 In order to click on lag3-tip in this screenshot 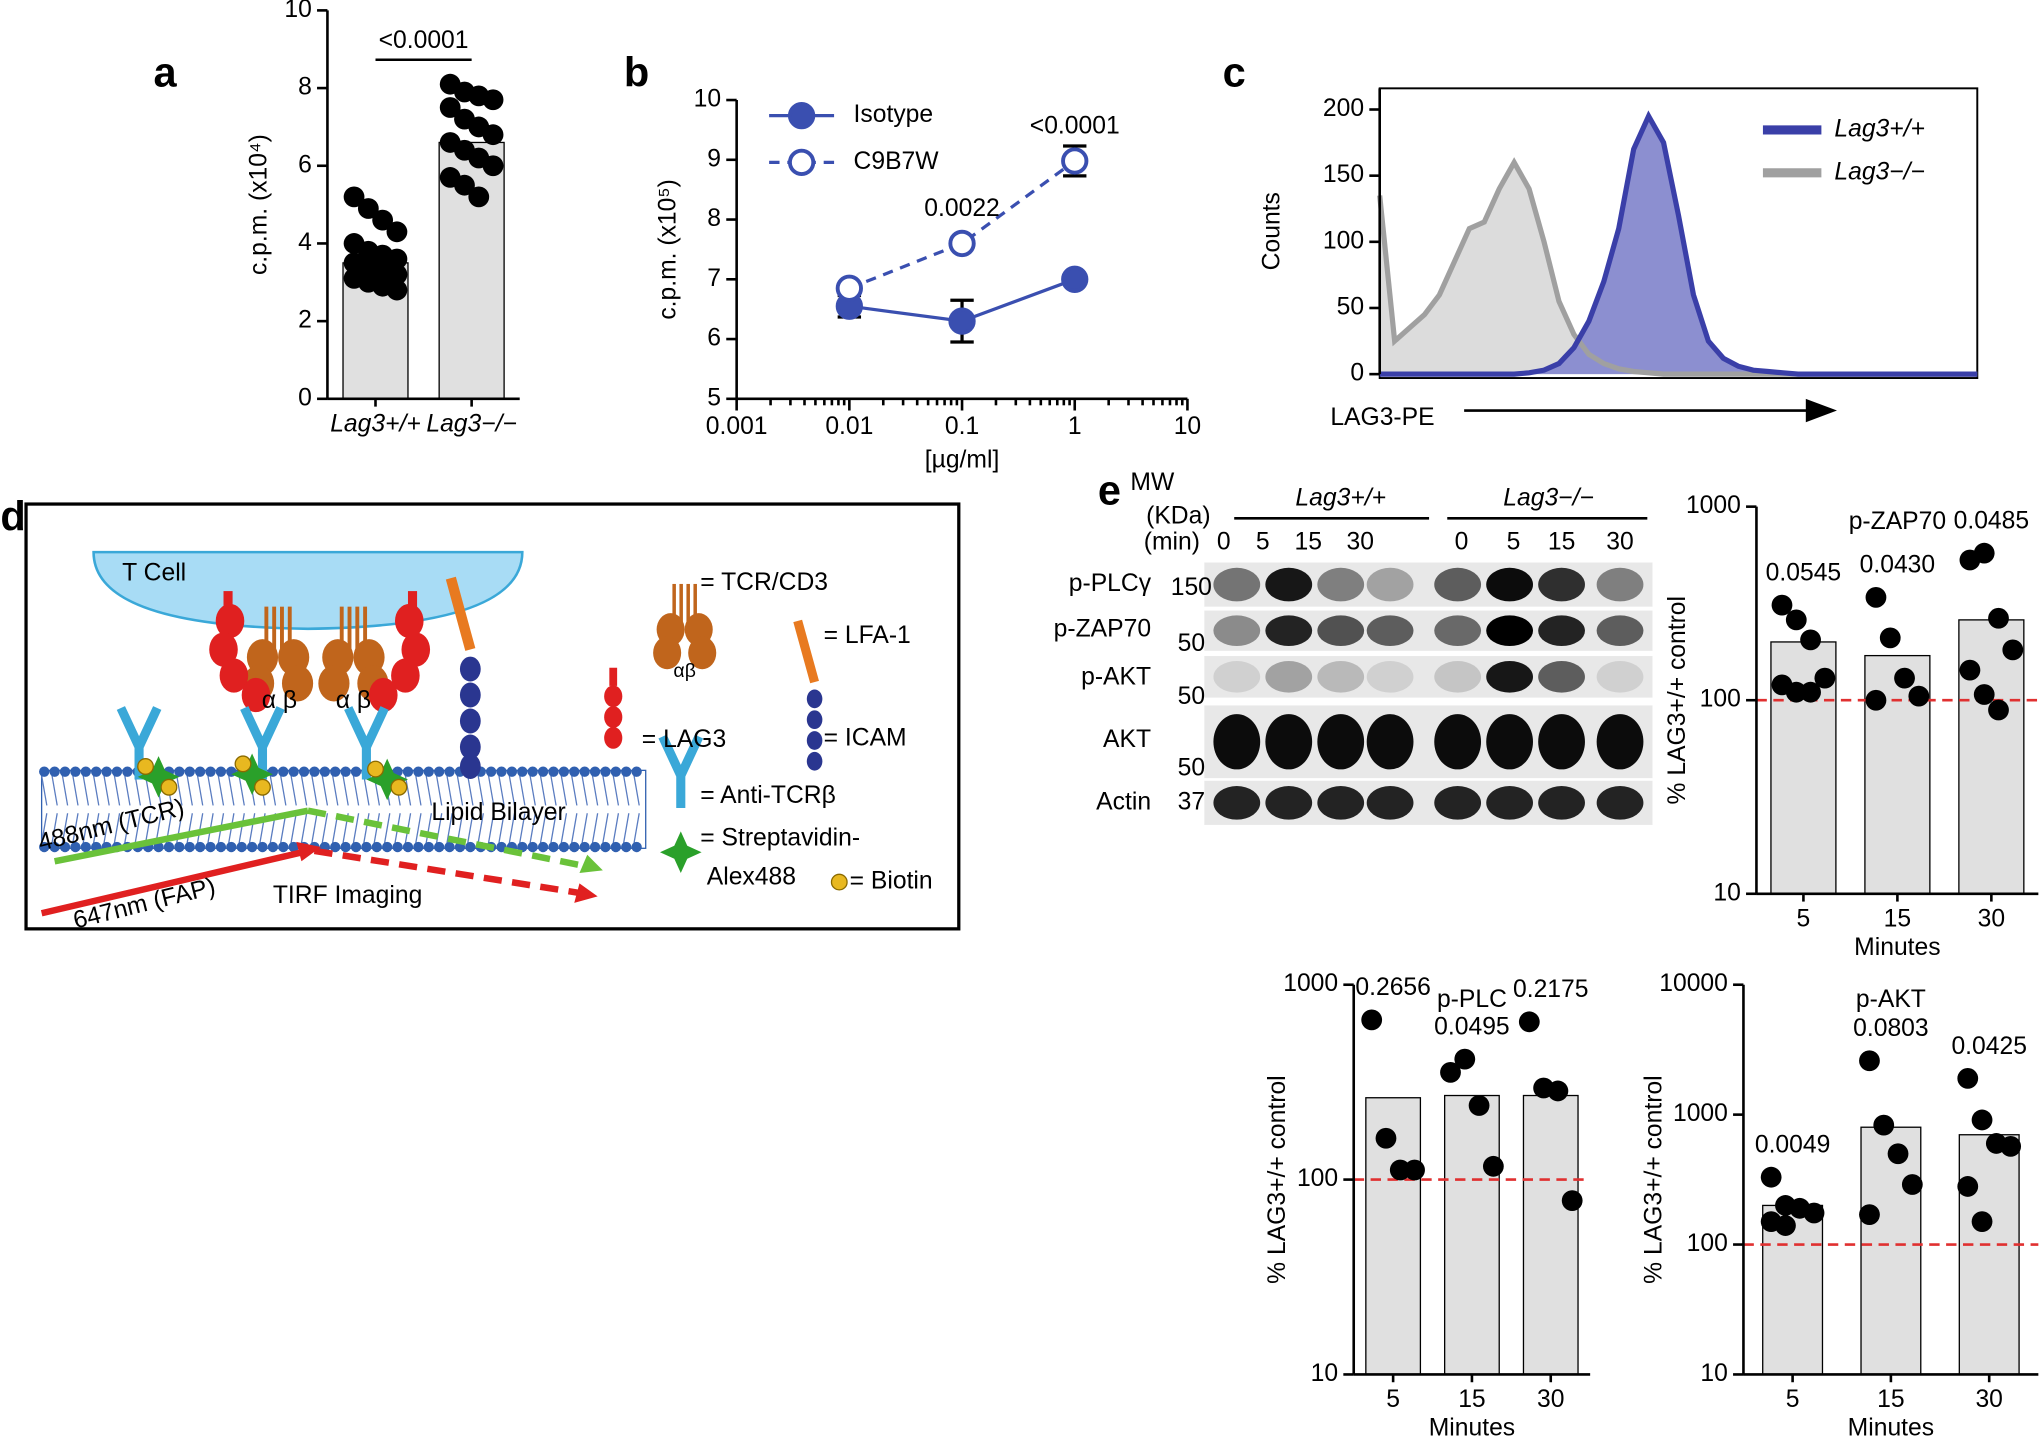, I will do `click(613, 676)`.